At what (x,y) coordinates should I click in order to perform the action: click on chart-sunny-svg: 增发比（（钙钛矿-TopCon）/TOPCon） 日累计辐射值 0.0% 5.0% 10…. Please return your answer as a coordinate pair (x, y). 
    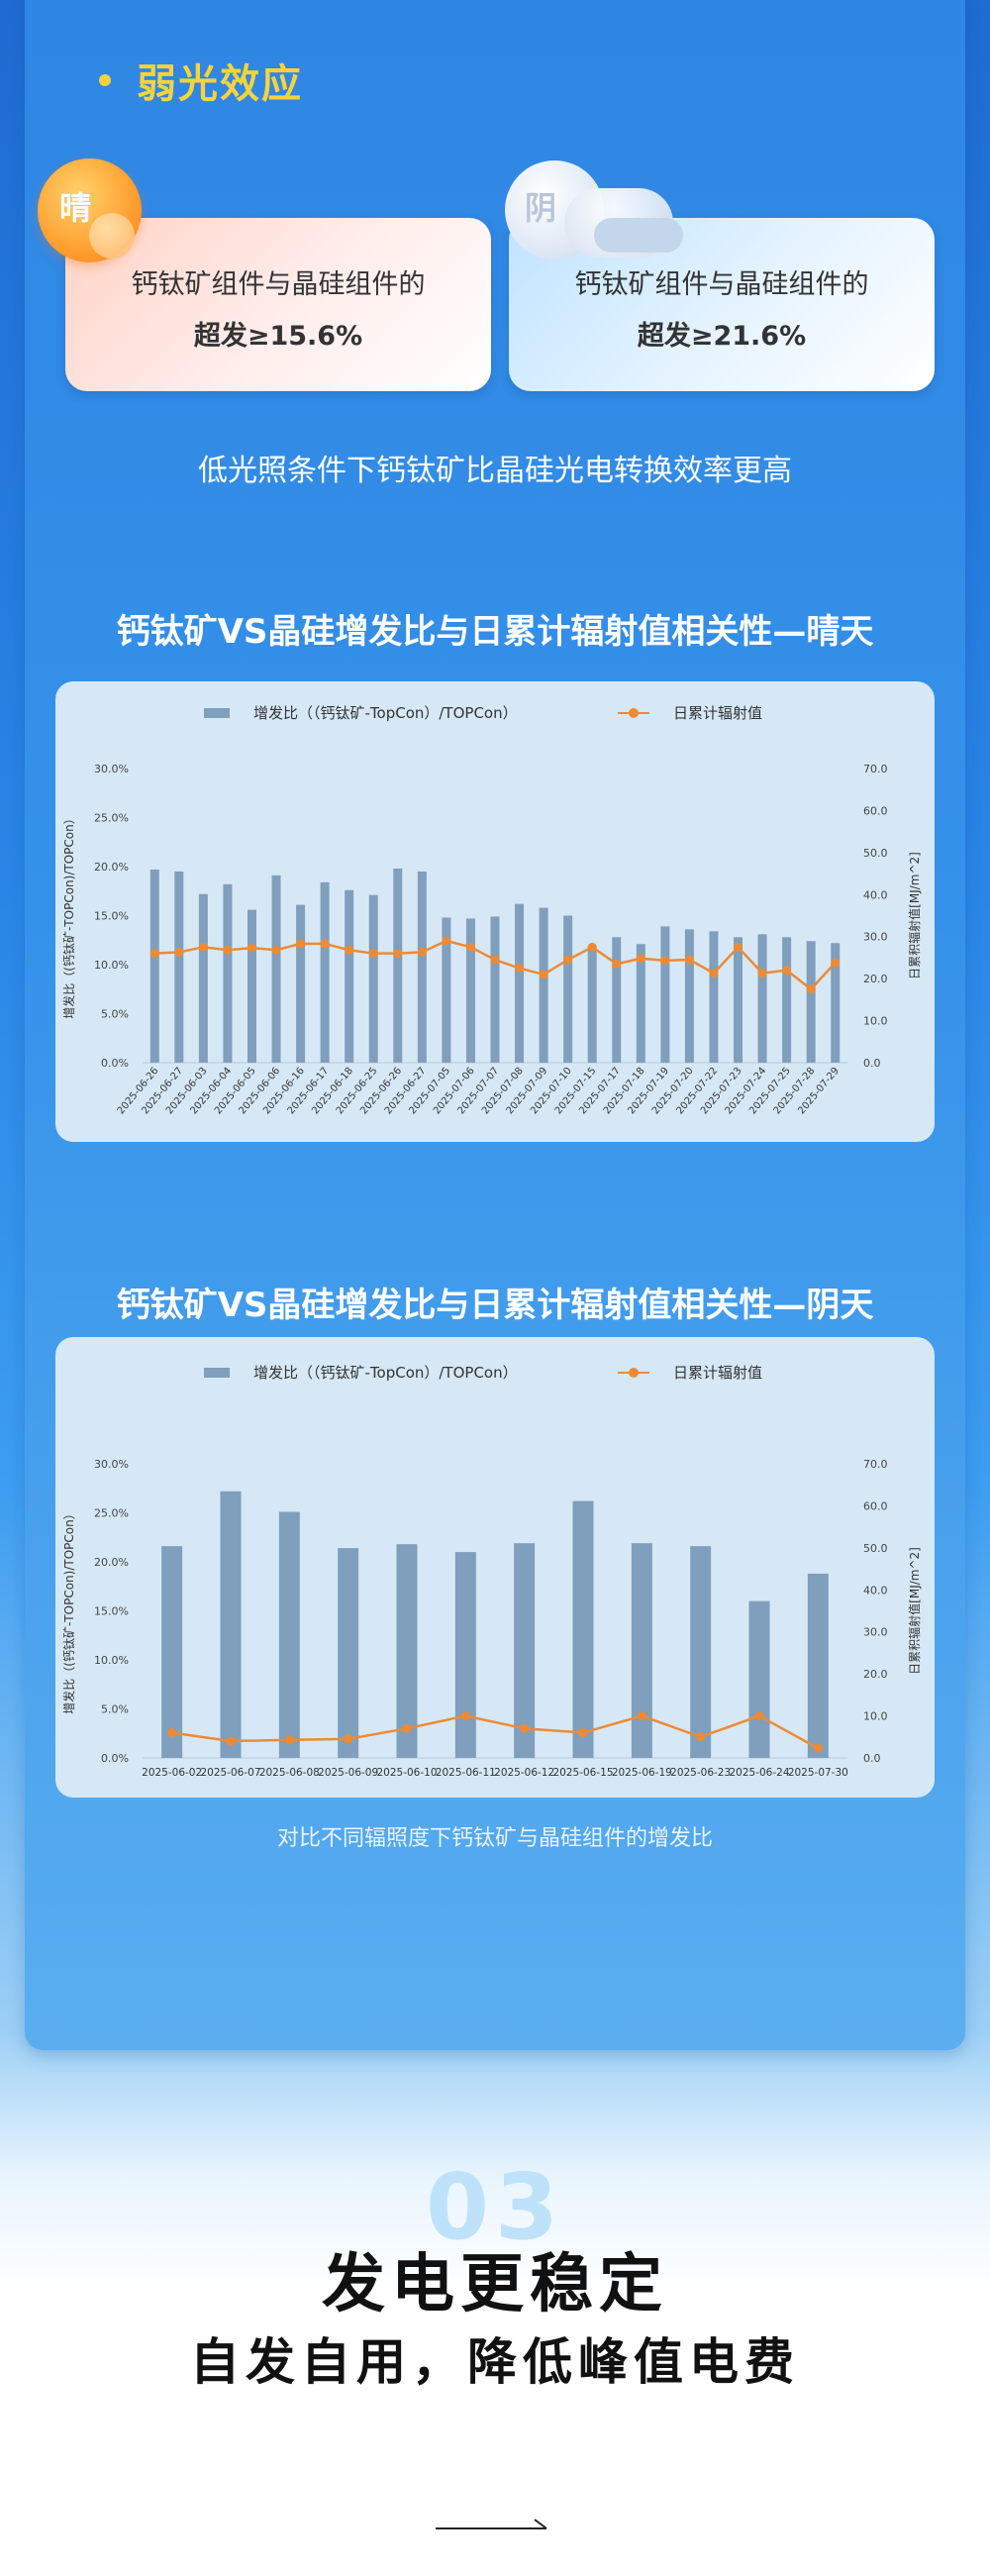
    Looking at the image, I should click on (491, 910).